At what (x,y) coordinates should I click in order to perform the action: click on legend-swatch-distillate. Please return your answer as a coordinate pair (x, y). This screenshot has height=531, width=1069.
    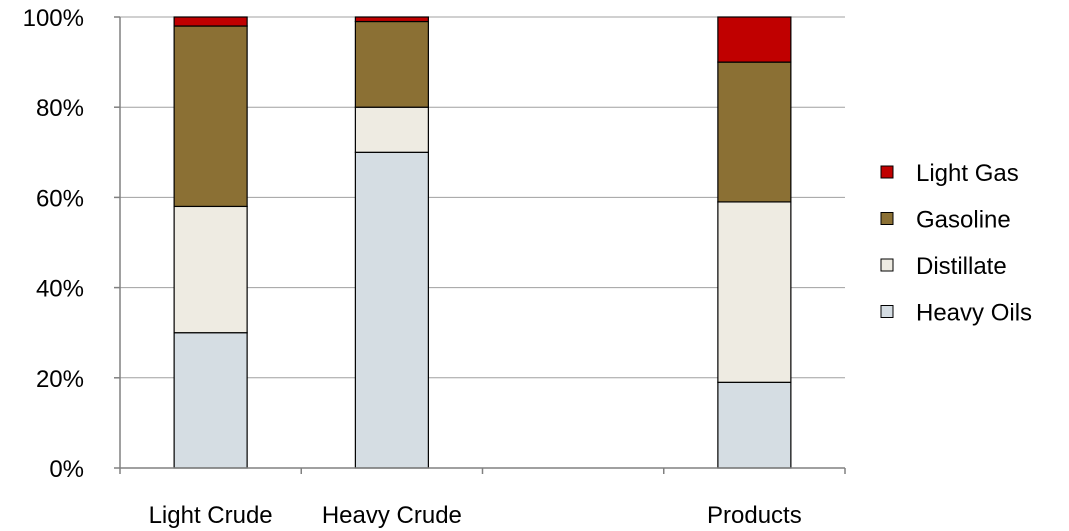
    Looking at the image, I should click on (887, 265).